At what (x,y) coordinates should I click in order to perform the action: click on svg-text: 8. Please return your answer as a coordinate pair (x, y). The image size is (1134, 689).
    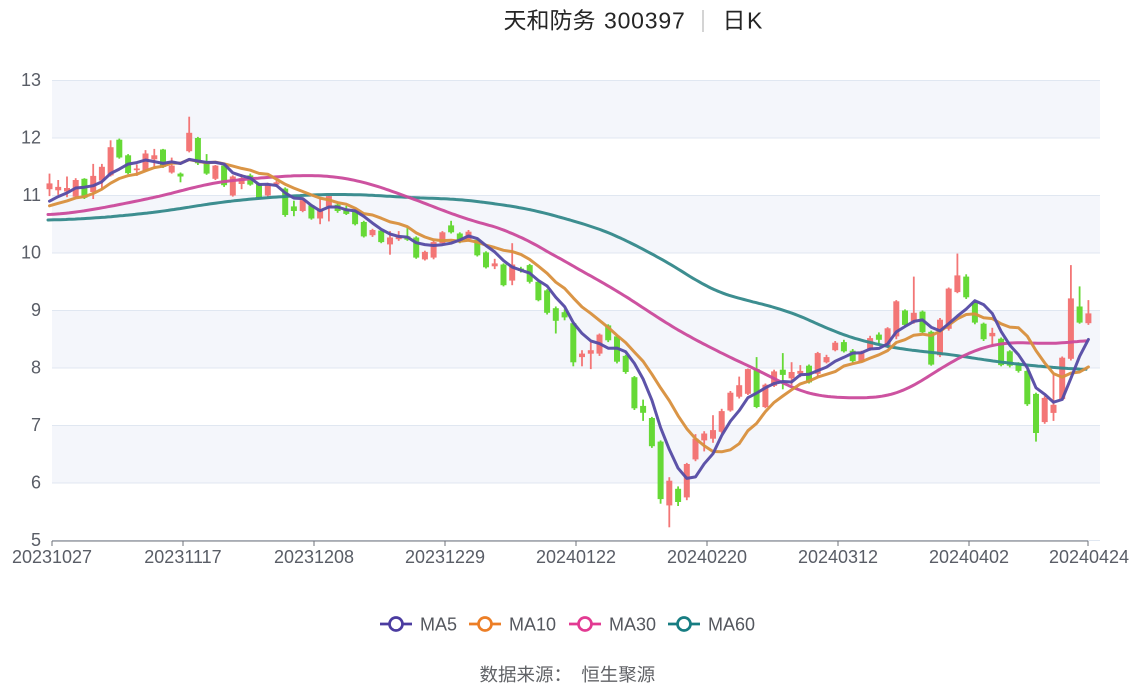
    Looking at the image, I should click on (36, 368).